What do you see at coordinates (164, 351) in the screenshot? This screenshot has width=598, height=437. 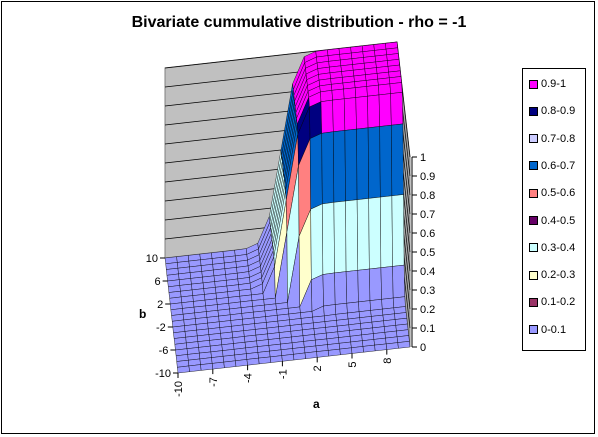 I see `y-tick-label: -6` at bounding box center [164, 351].